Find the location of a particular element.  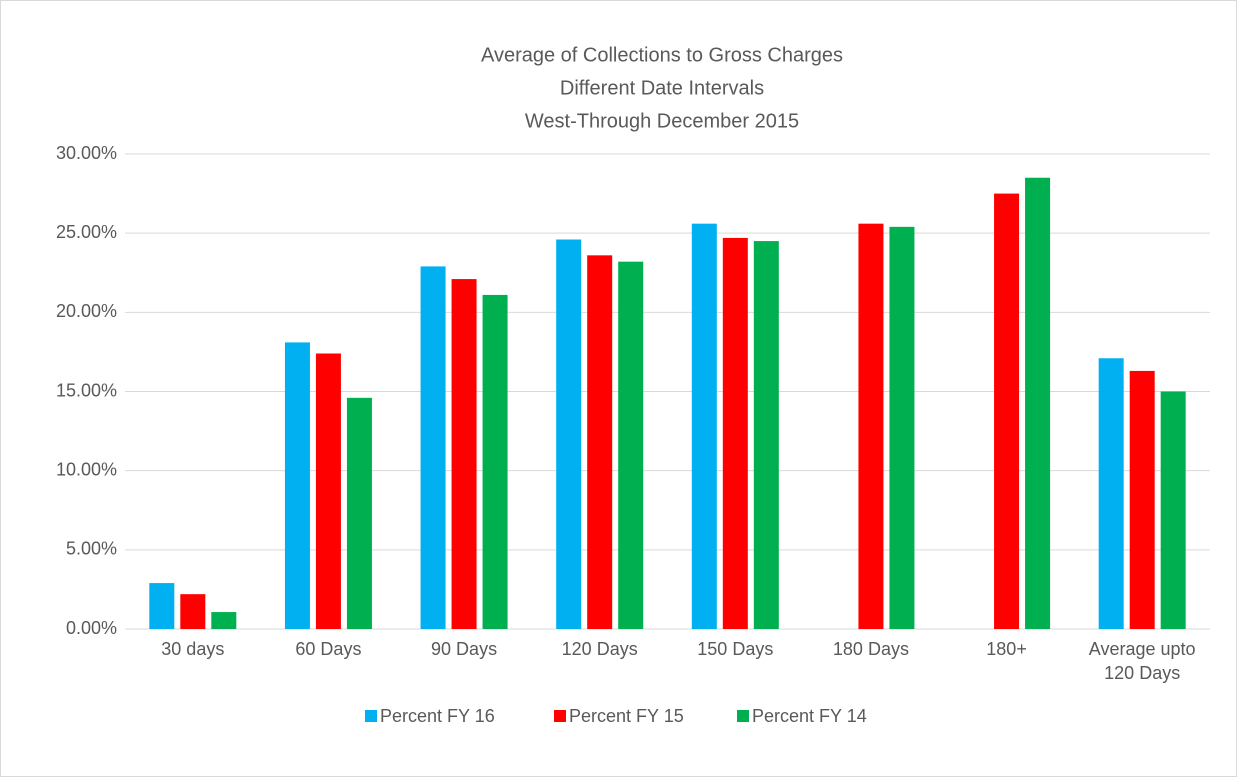

x-tick-label: 180+ is located at coordinates (1006, 649).